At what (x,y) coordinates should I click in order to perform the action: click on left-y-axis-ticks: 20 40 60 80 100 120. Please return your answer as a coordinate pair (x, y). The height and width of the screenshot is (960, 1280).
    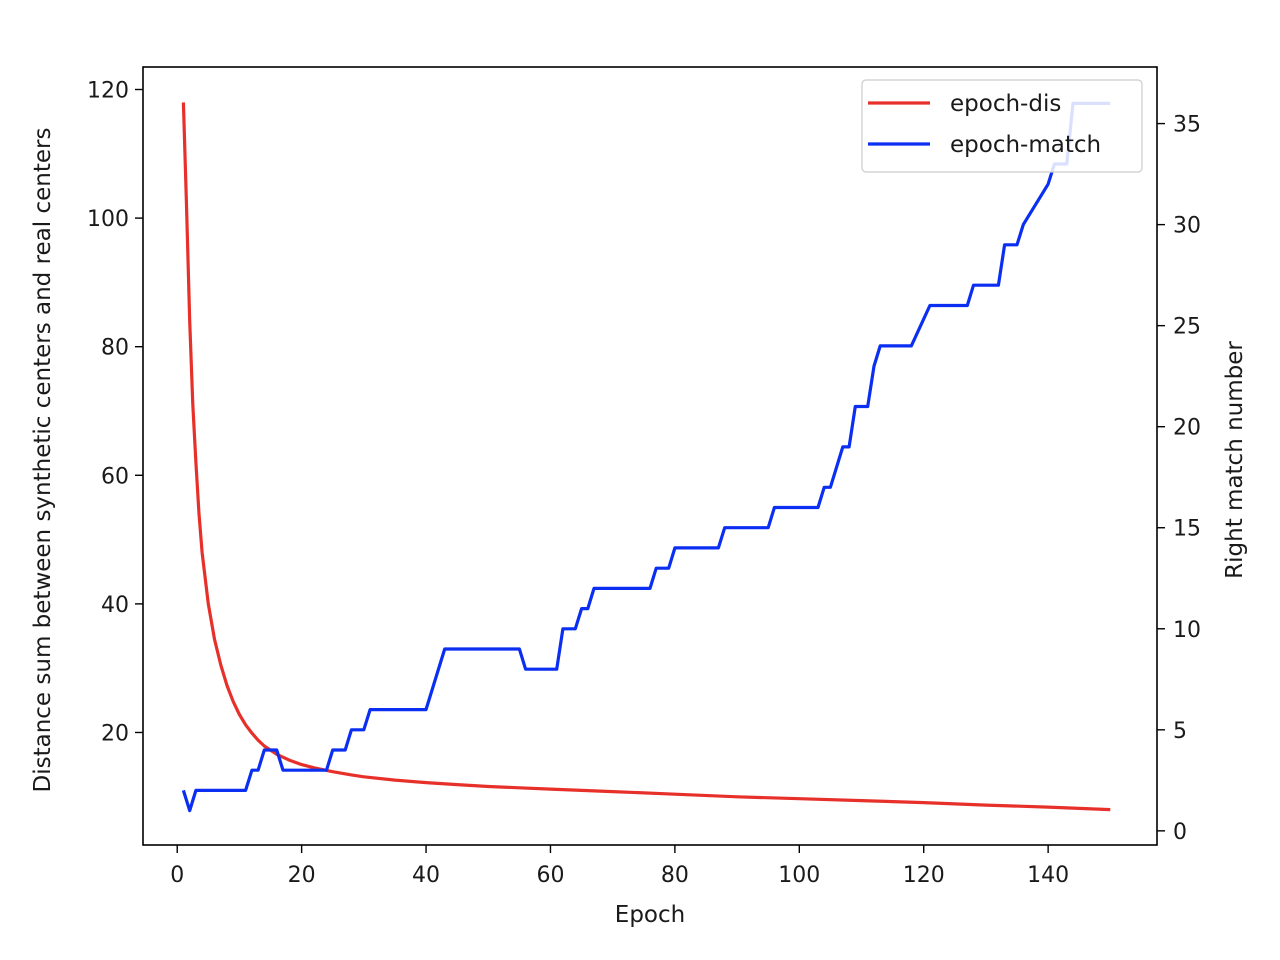
    Looking at the image, I should click on (115, 412).